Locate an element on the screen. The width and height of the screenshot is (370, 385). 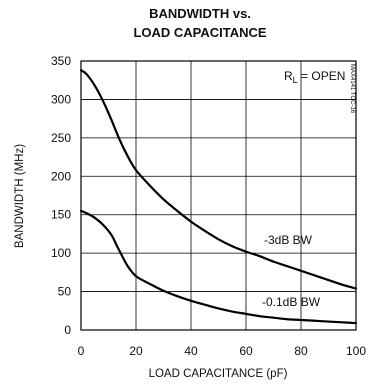
x-tick-label: 80 is located at coordinates (301, 351).